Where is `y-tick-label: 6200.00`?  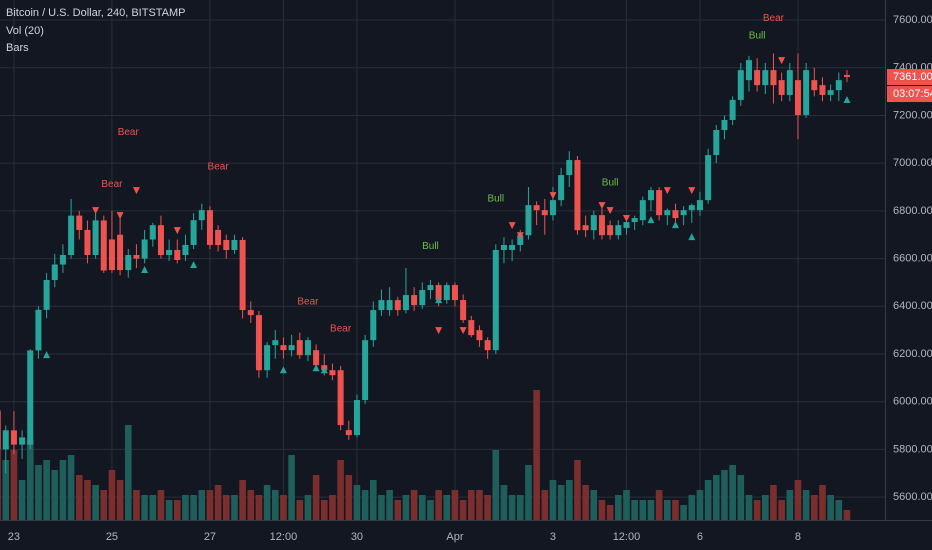
y-tick-label: 6200.00 is located at coordinates (912, 354).